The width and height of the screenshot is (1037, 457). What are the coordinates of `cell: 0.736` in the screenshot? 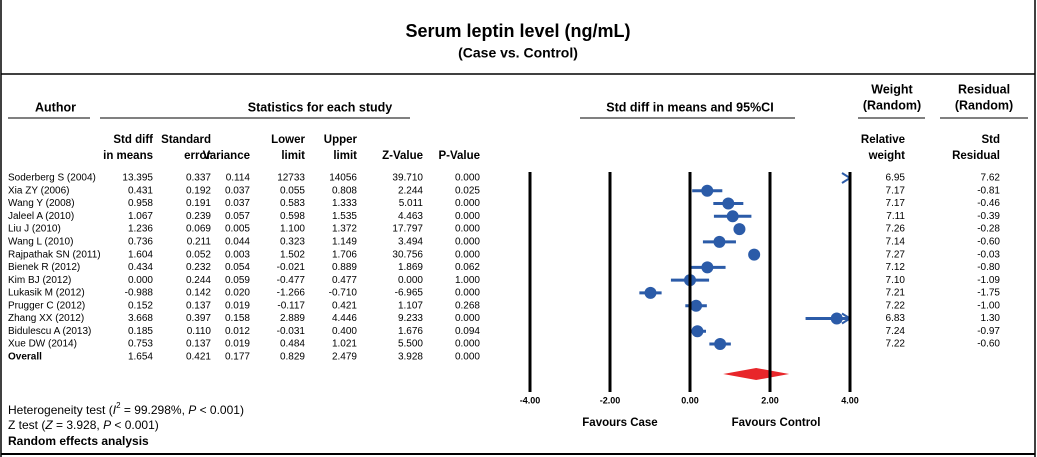 It's located at (140, 241).